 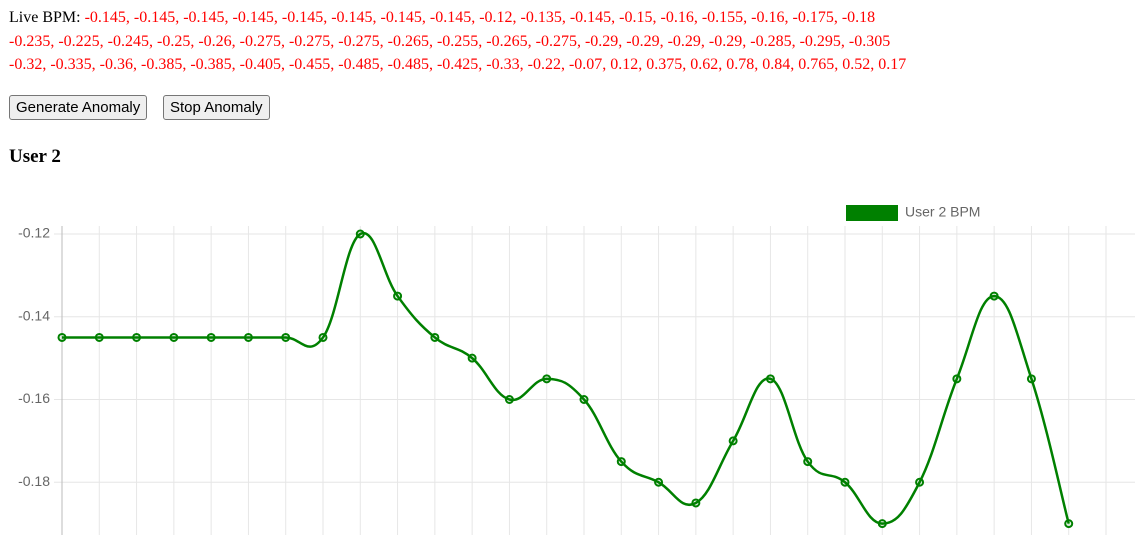 I want to click on bpm-label: Live BPM:, so click(x=45, y=17).